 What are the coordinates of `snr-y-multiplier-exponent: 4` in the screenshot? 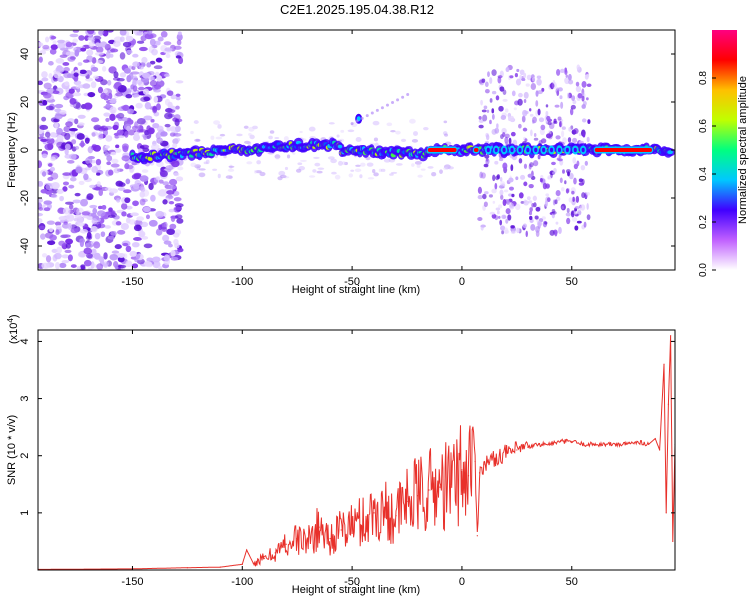 It's located at (10, 320).